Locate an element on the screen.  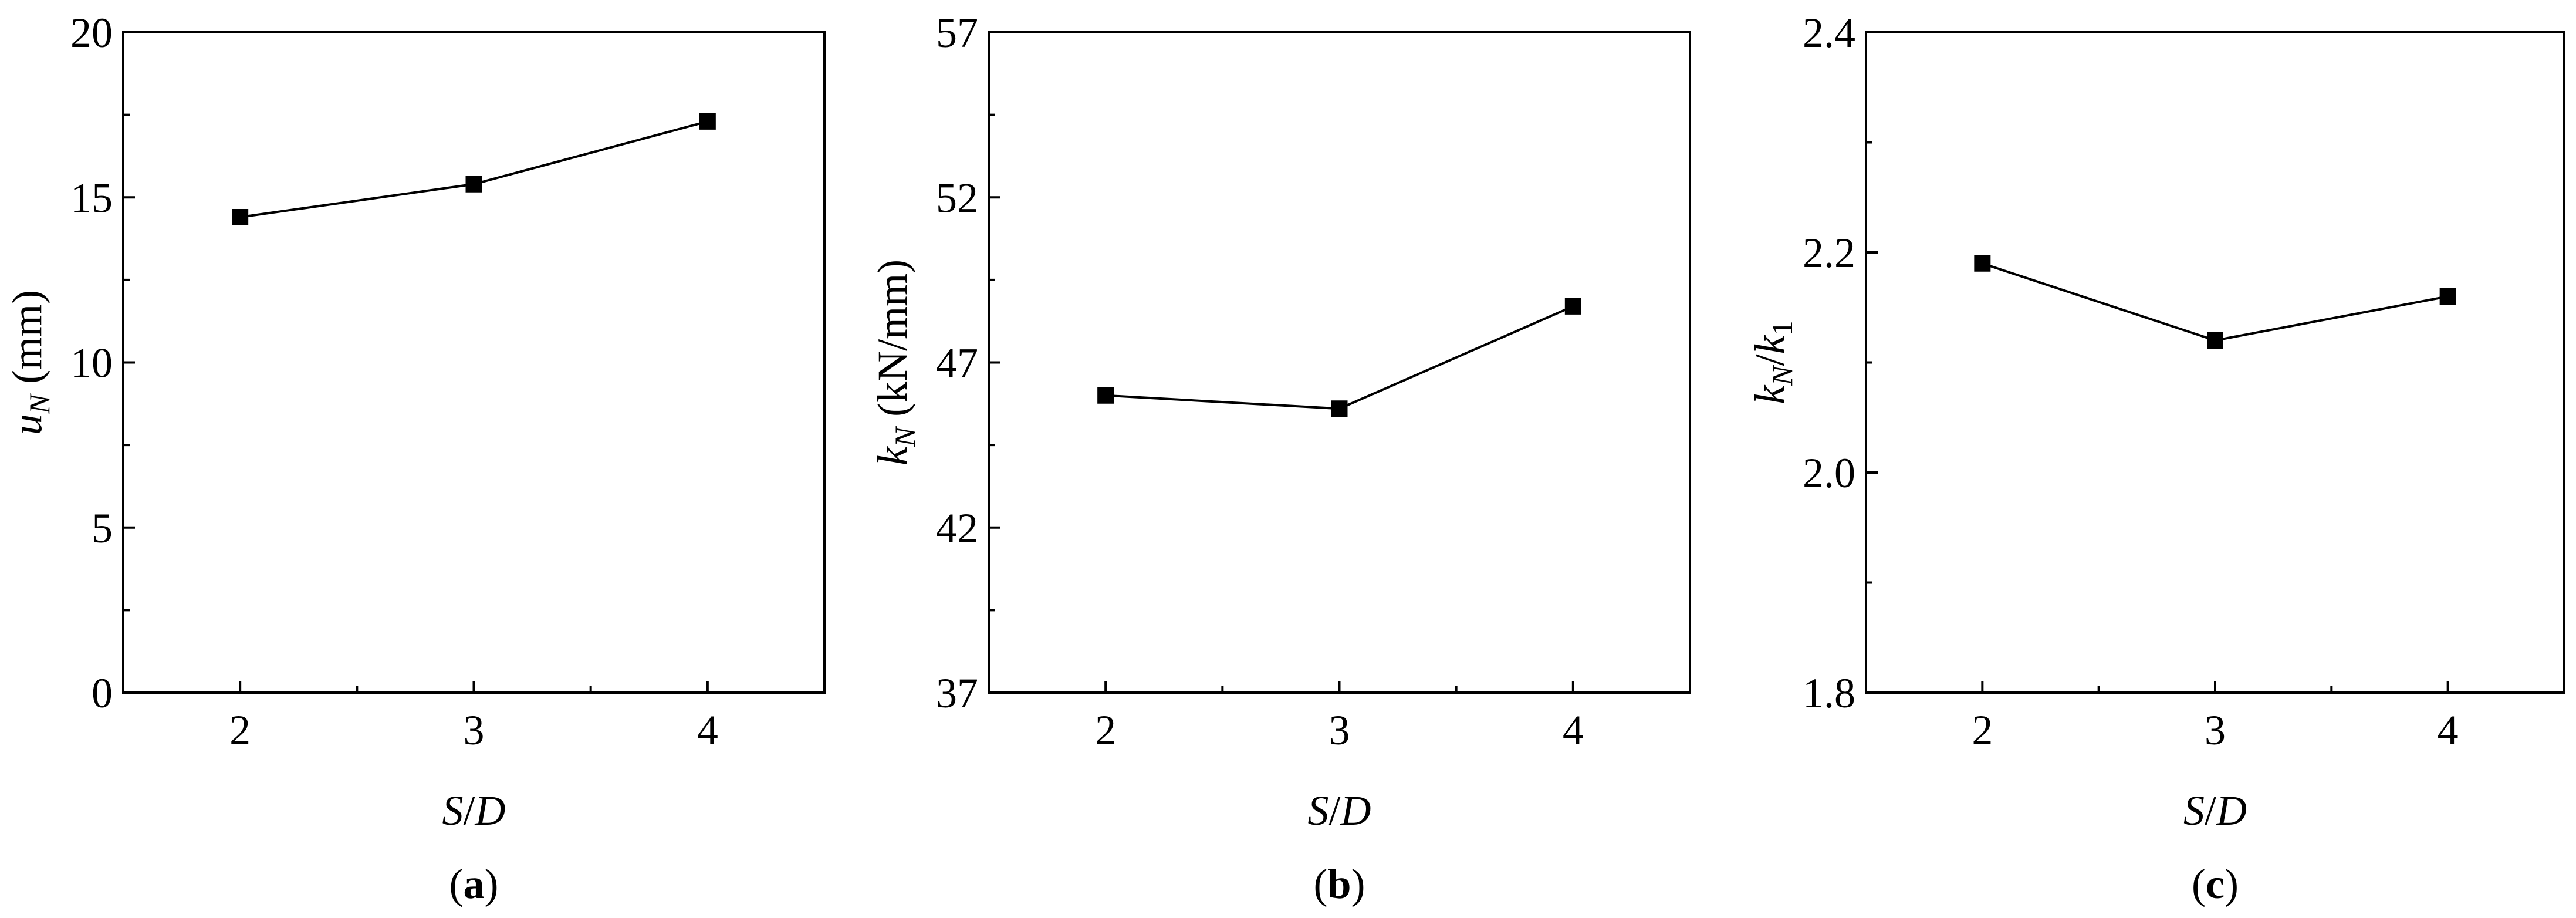
y-tick-label: 15 is located at coordinates (91, 197).